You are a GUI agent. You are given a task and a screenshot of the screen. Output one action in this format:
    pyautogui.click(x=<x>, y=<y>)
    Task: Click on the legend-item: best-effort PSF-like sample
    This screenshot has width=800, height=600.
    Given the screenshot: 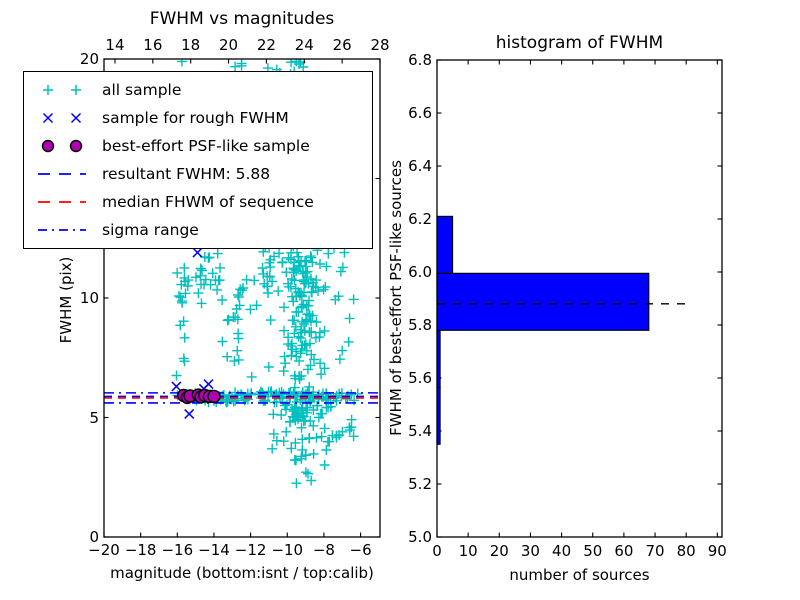 What is the action you would take?
    pyautogui.click(x=203, y=146)
    